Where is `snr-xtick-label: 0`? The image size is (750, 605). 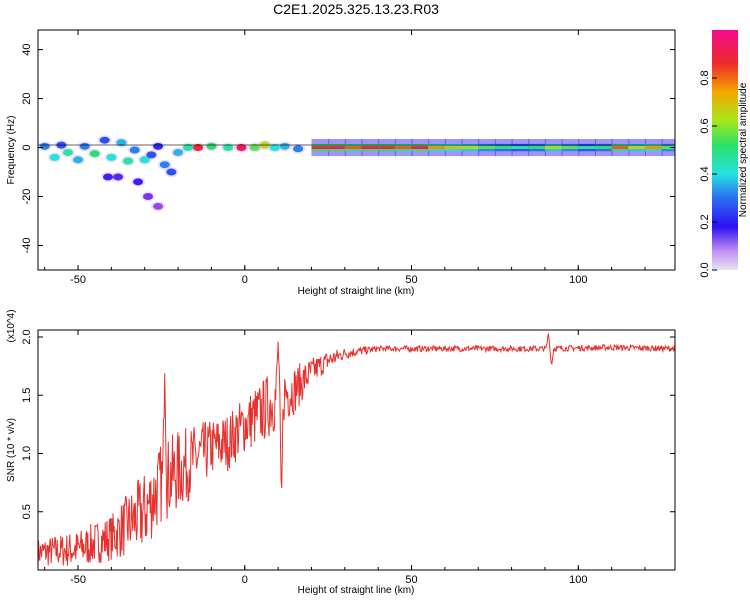 snr-xtick-label: 0 is located at coordinates (245, 580).